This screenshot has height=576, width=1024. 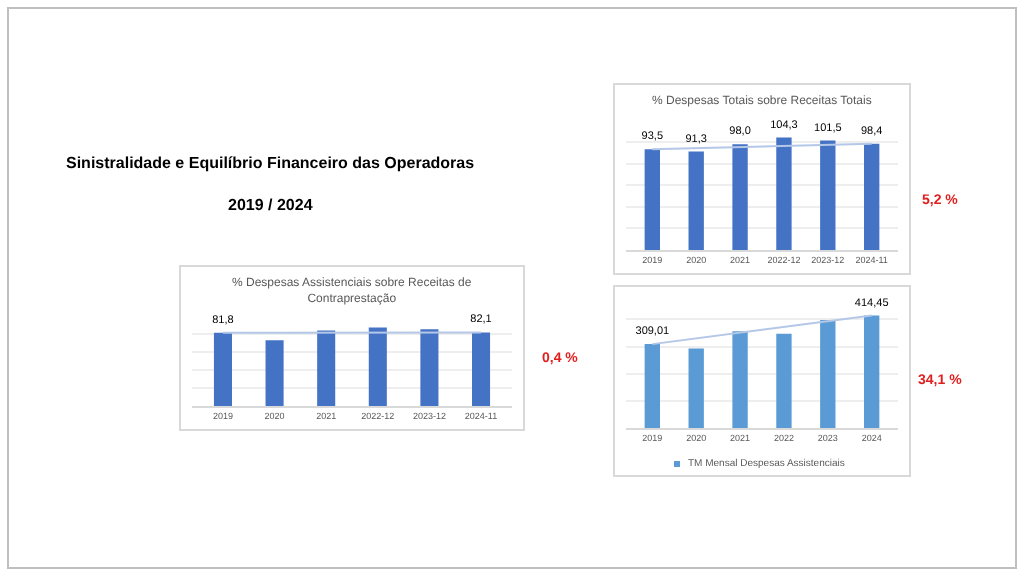 I want to click on text: 2019 / 2024, so click(x=271, y=205).